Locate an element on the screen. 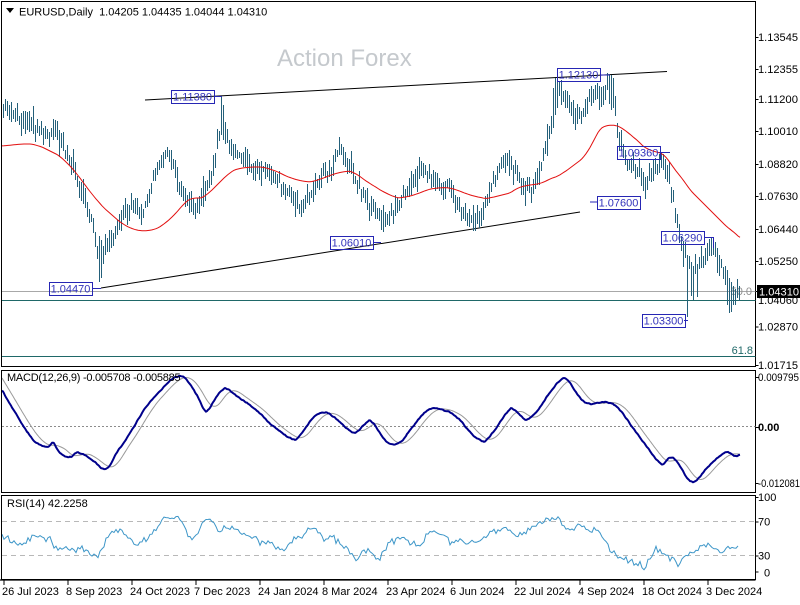 Image resolution: width=800 pixels, height=605 pixels. svg-text: 1.09360 is located at coordinates (639, 154).